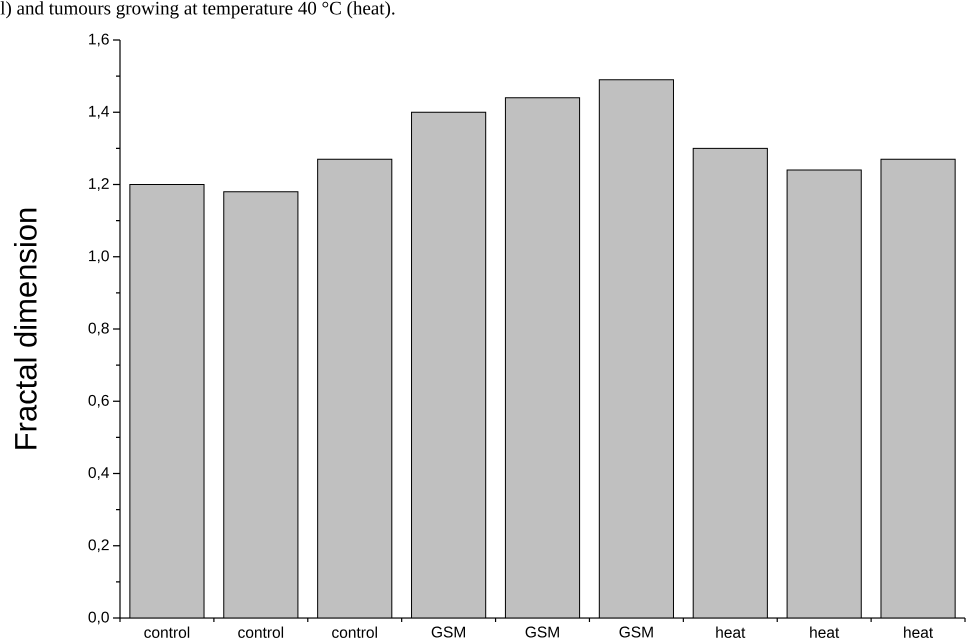 This screenshot has height=640, width=966. Describe the element at coordinates (98, 545) in the screenshot. I see `y-tick-label: 0,2` at that location.